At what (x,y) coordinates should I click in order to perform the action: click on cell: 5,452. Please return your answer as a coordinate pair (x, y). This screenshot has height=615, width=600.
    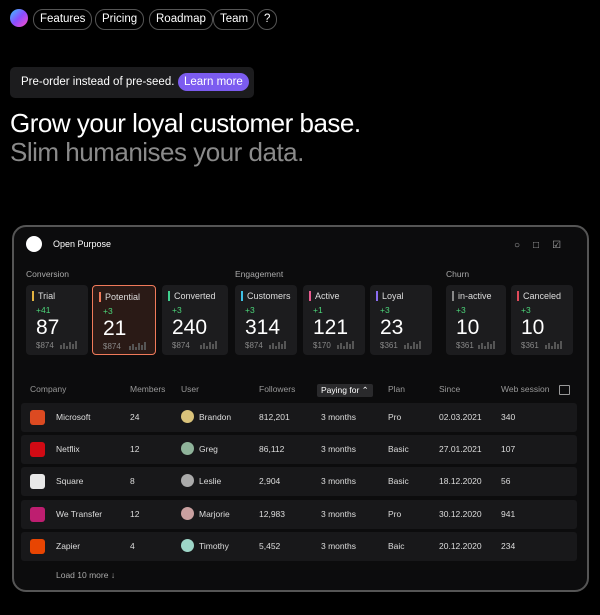
    Looking at the image, I should click on (270, 545).